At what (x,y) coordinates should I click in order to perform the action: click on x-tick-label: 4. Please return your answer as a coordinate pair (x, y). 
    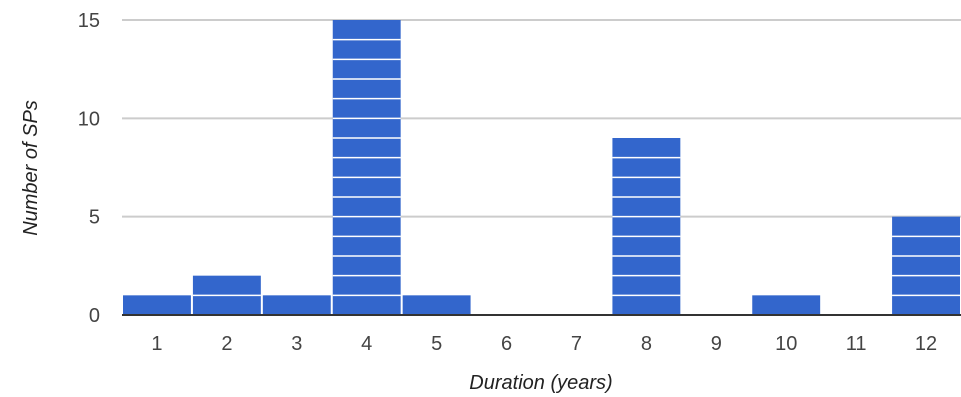
    Looking at the image, I should click on (366, 344).